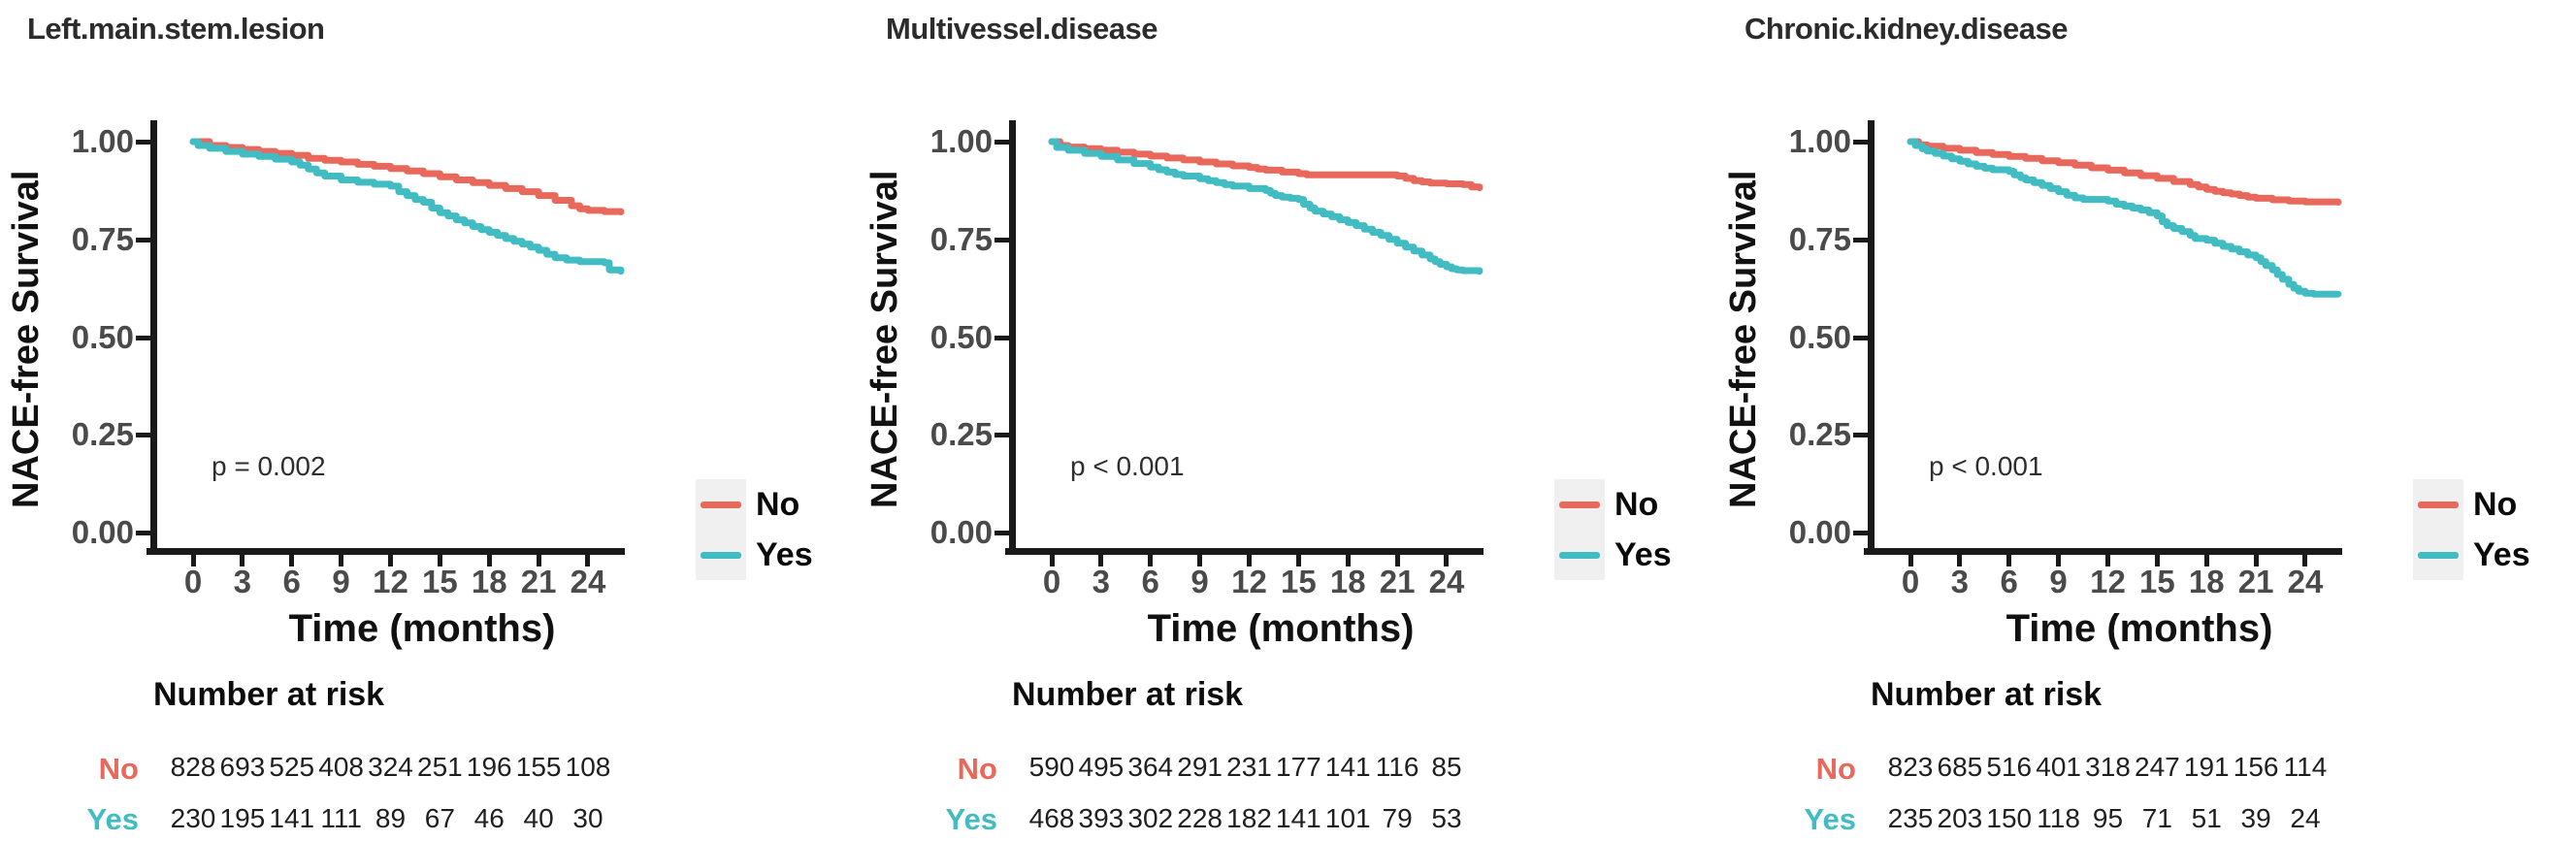 The height and width of the screenshot is (841, 2576). Describe the element at coordinates (292, 767) in the screenshot. I see `risk-count: 525` at that location.